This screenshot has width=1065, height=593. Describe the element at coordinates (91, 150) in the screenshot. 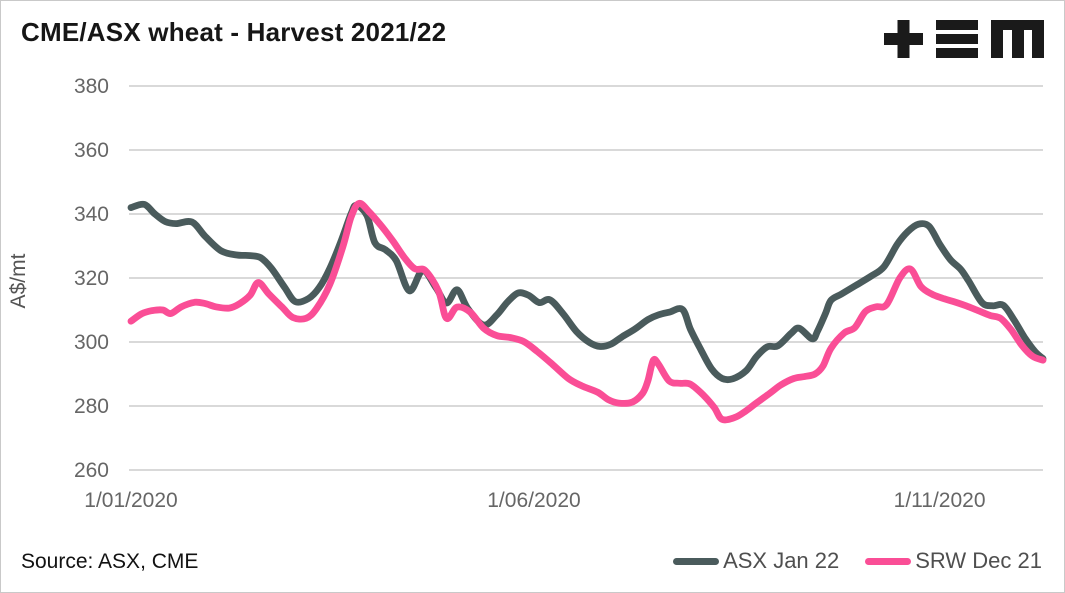

I see `y-tick-label-360: 360` at that location.